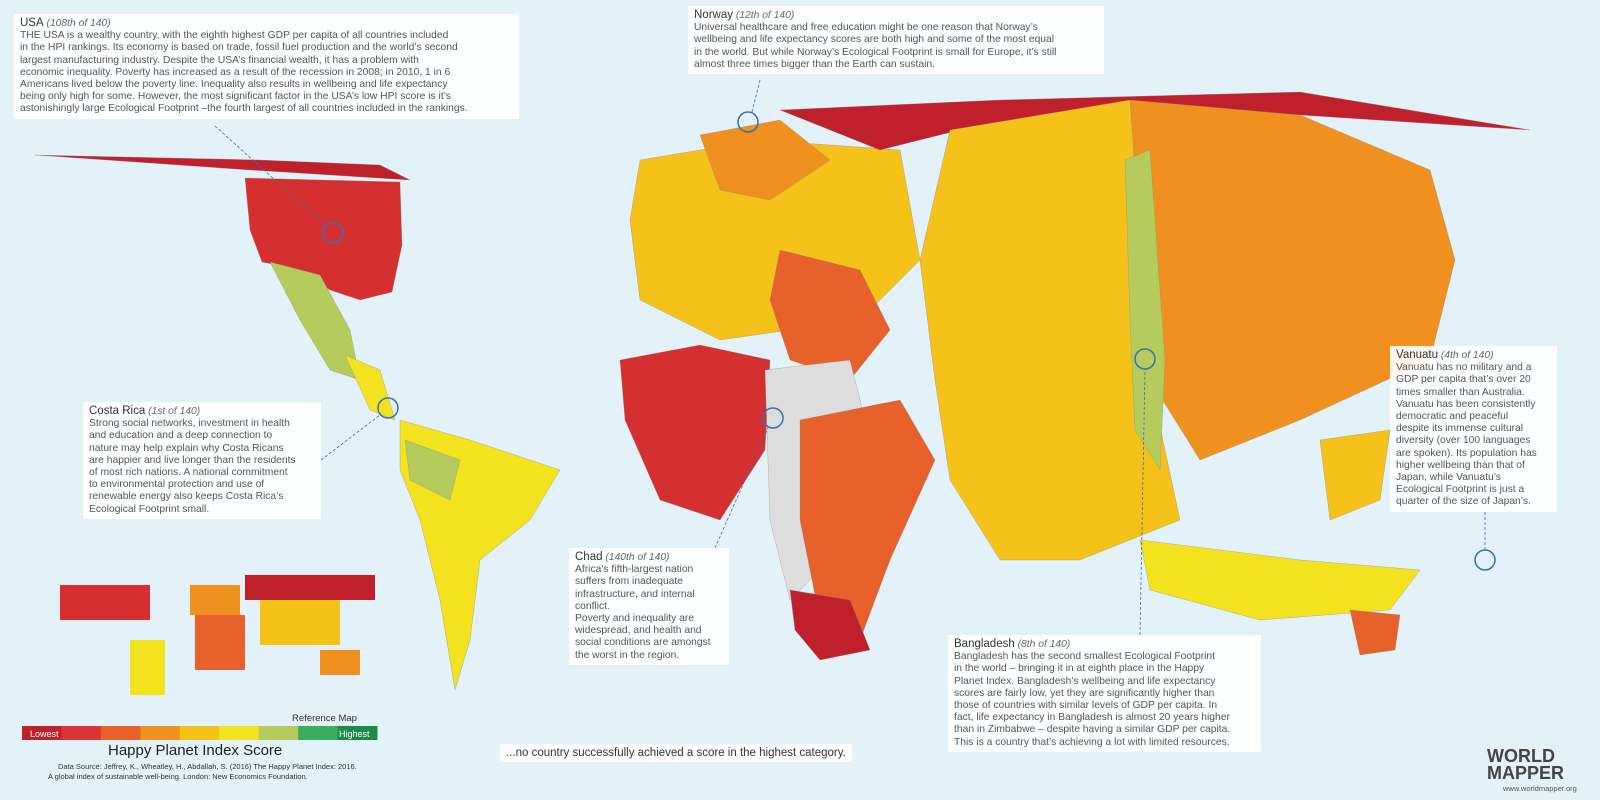 The image size is (1600, 800). What do you see at coordinates (324, 718) in the screenshot?
I see `legend-reference: Reference Map` at bounding box center [324, 718].